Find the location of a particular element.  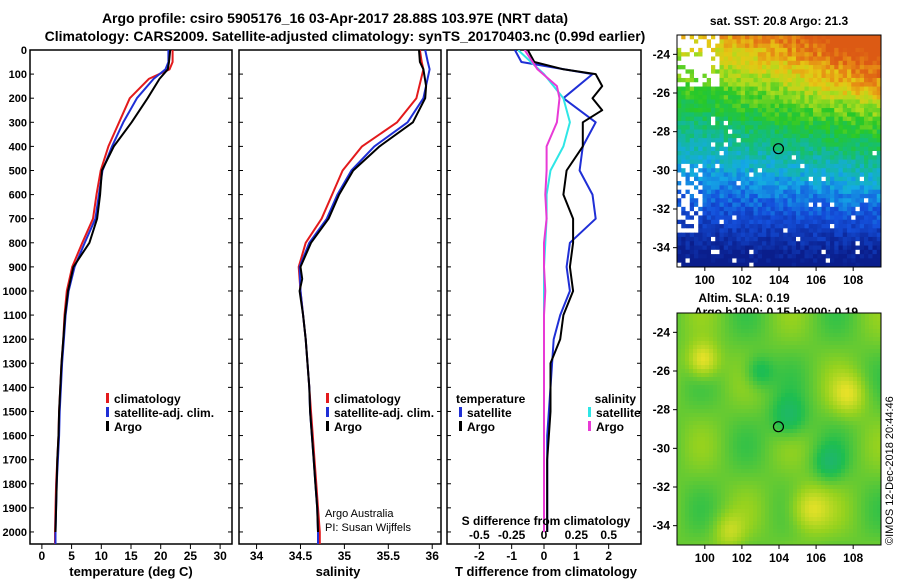

x-tick-label: -0.25 is located at coordinates (512, 535).